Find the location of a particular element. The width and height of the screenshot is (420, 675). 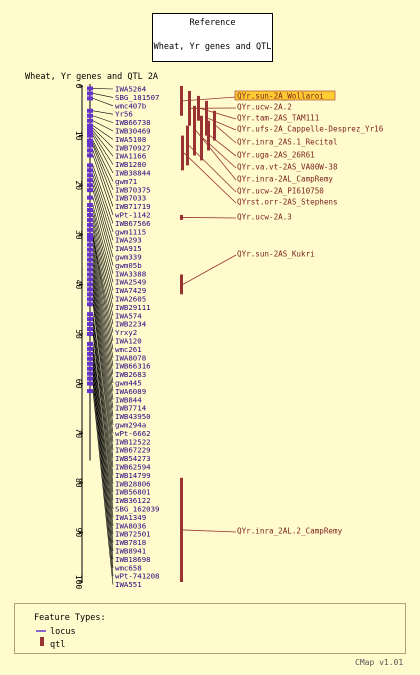

locus-label: IWA7429 is located at coordinates (130, 290).